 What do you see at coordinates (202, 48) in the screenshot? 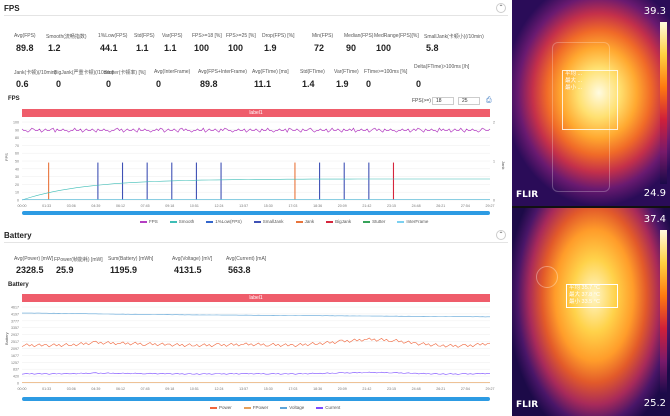
I see `stat-value: 100` at bounding box center [202, 48].